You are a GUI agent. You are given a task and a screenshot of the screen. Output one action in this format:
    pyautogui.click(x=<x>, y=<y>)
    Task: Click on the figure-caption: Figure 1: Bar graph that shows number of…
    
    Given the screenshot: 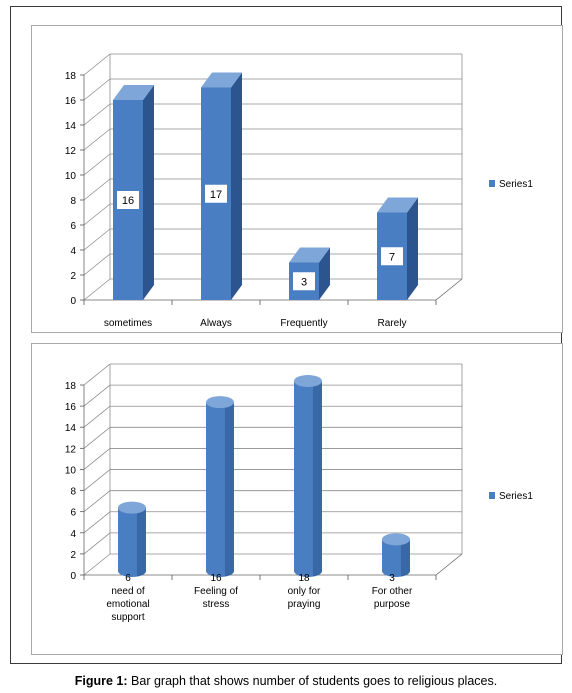 What is the action you would take?
    pyautogui.click(x=286, y=681)
    